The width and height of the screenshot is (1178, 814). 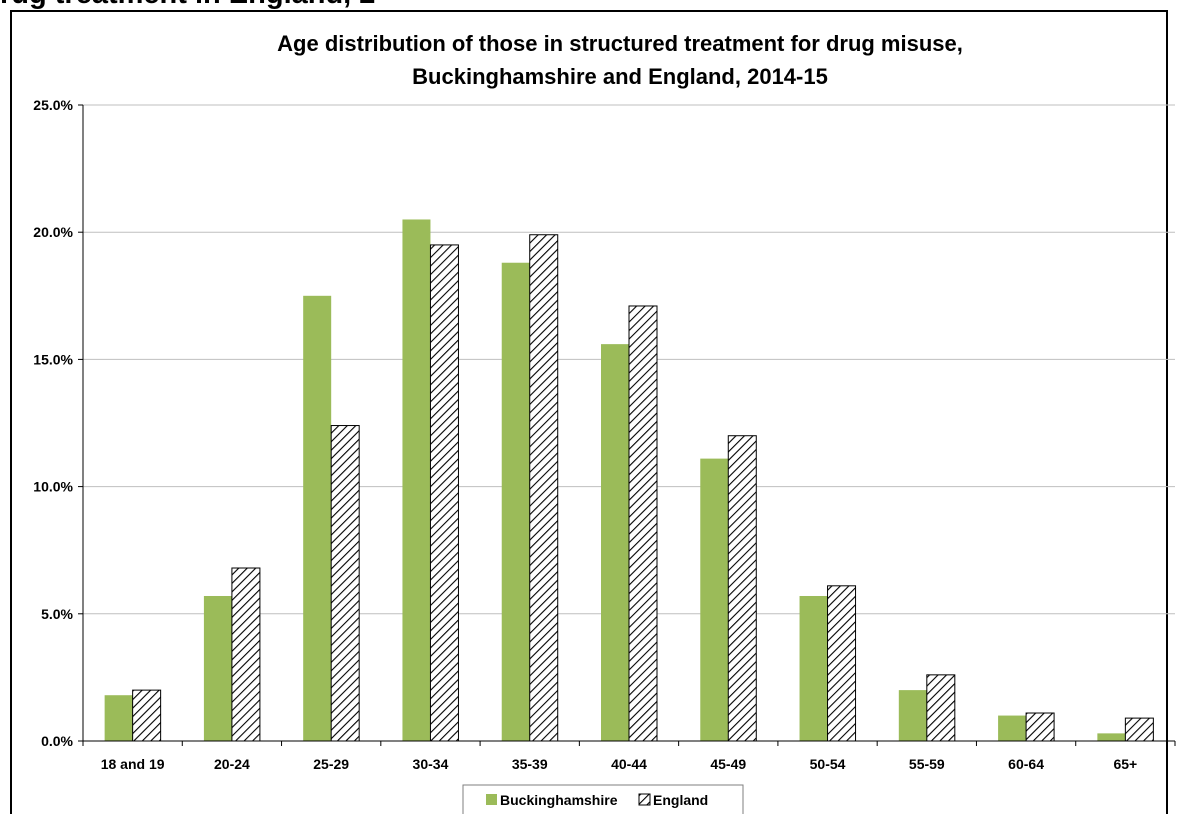 I want to click on y-tick-label: 25.0%, so click(x=53, y=105).